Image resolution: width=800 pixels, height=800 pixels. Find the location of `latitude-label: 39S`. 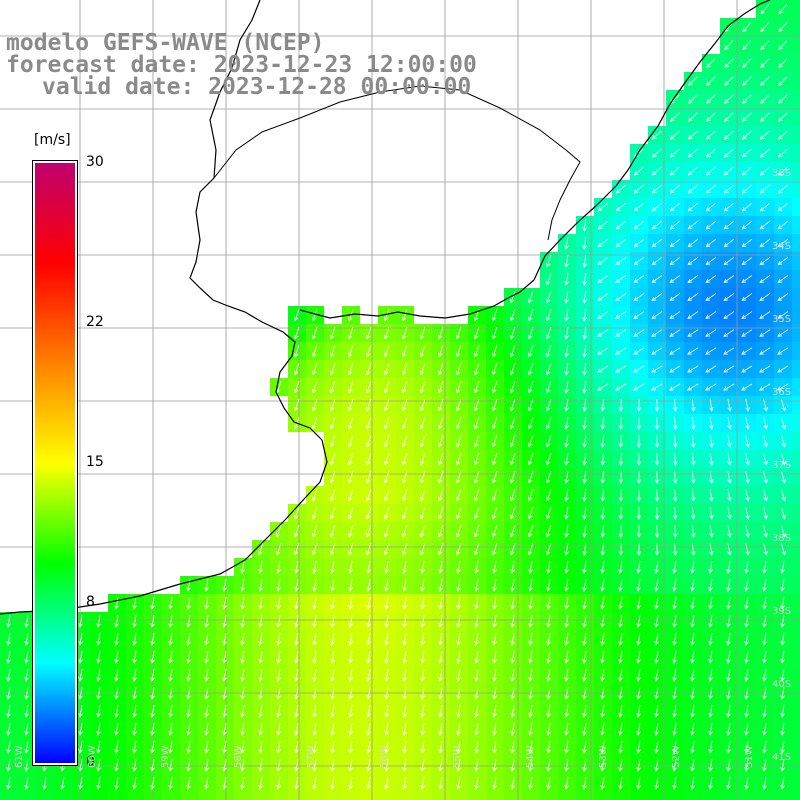

latitude-label: 39S is located at coordinates (782, 611).